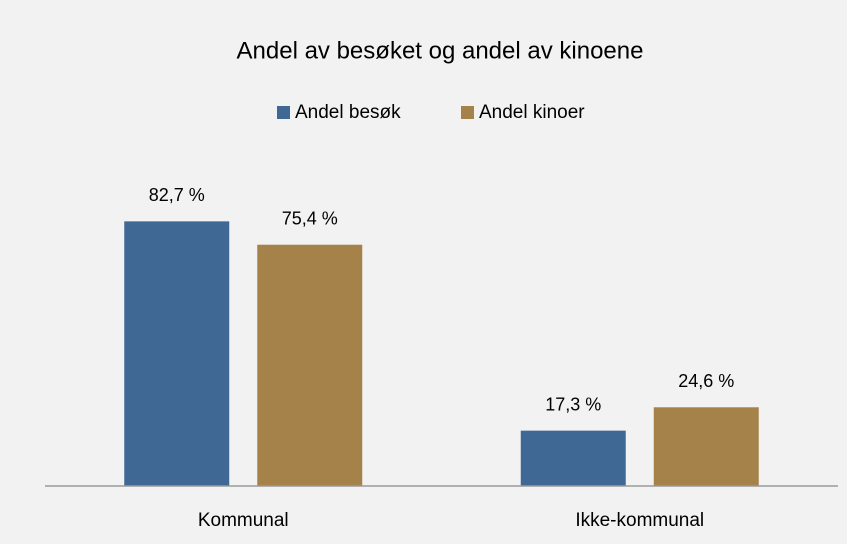 The height and width of the screenshot is (544, 847). What do you see at coordinates (573, 404) in the screenshot?
I see `data-label: 17,3 %` at bounding box center [573, 404].